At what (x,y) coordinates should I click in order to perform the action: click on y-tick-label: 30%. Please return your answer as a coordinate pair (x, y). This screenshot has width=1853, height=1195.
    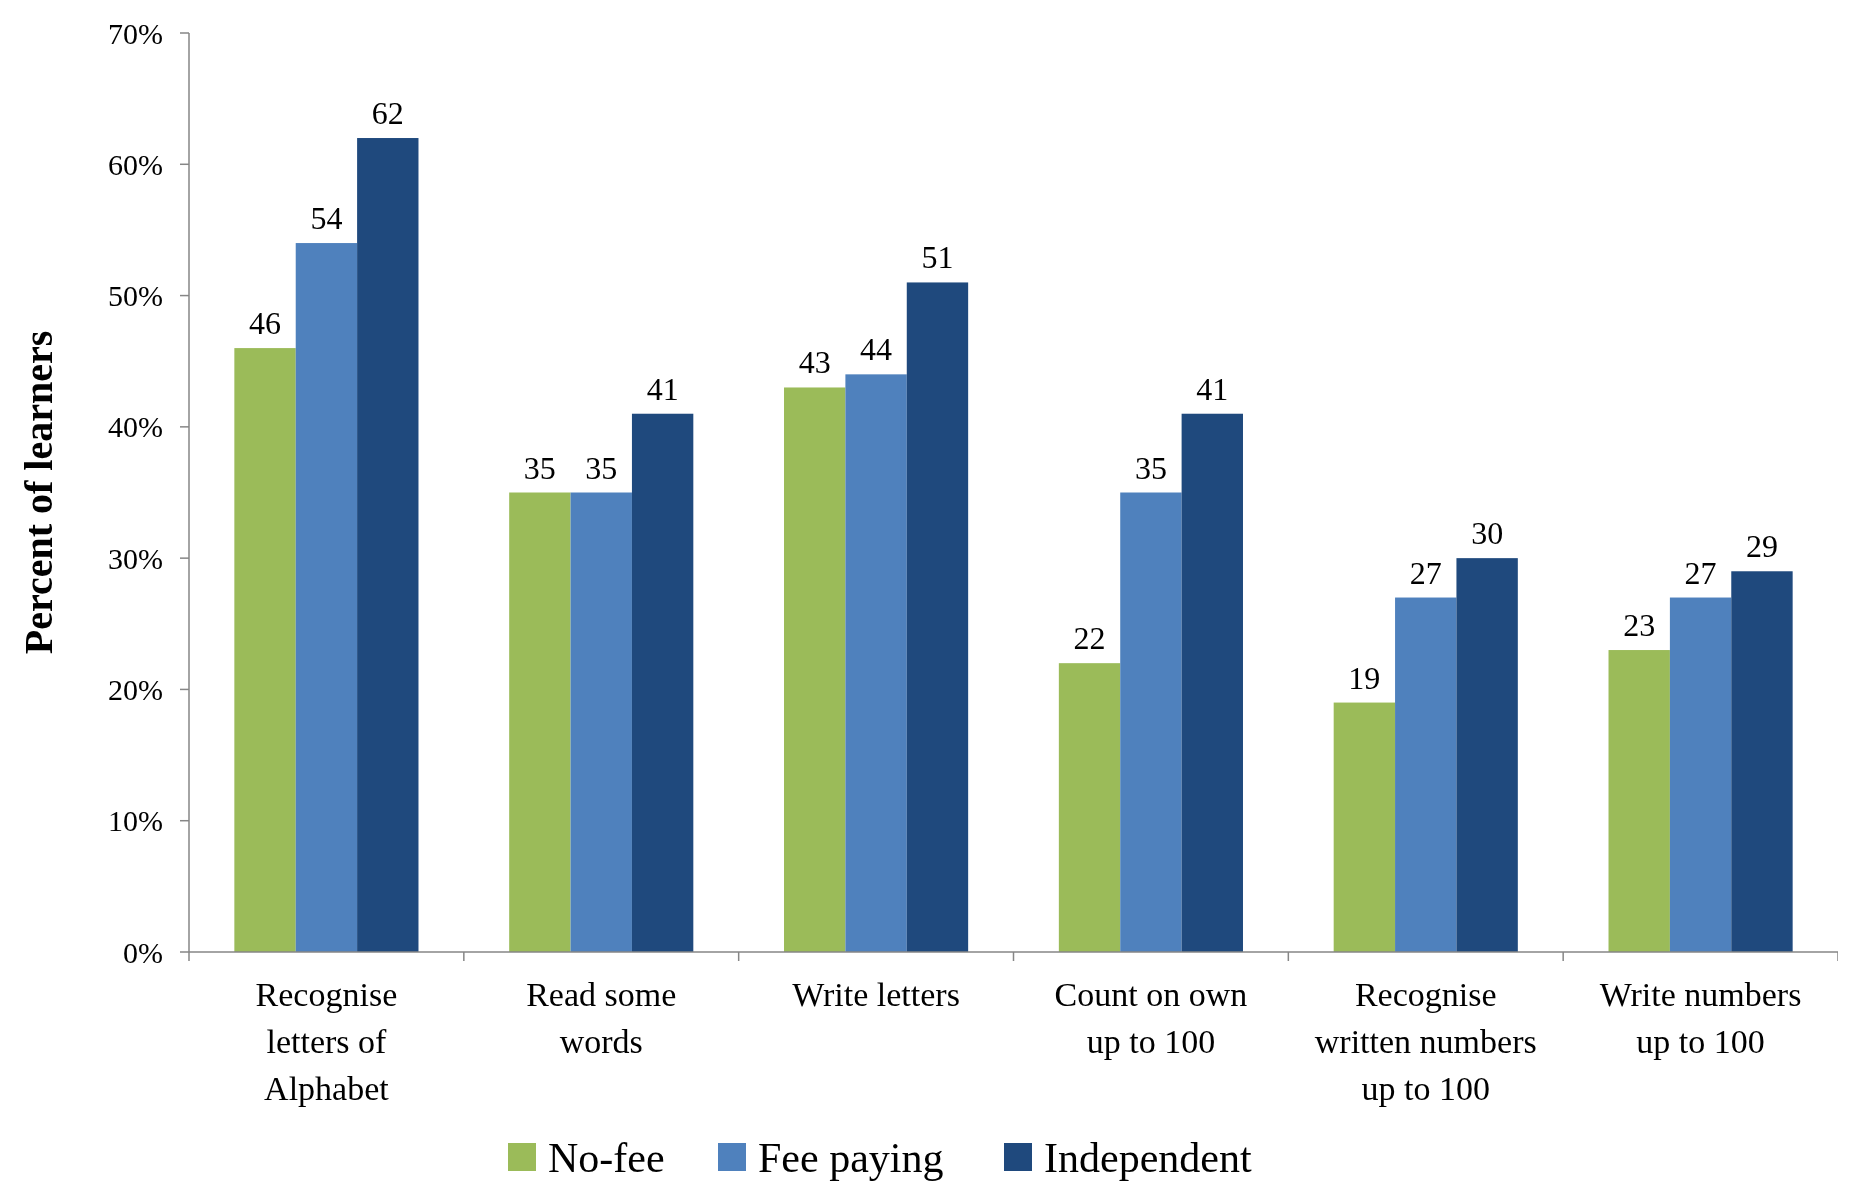
    Looking at the image, I should click on (135, 558).